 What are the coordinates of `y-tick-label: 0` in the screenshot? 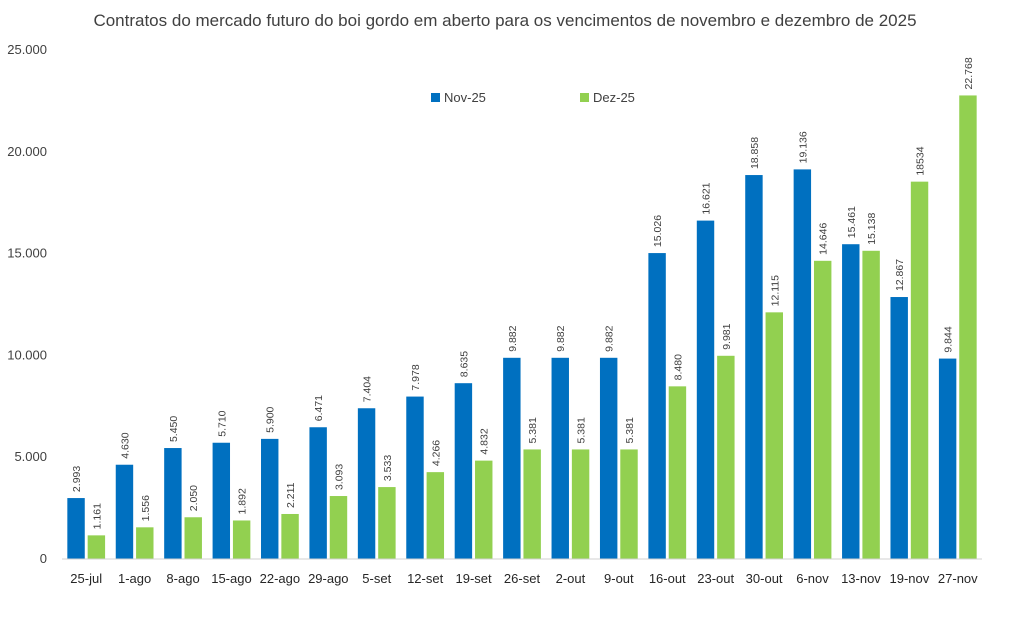 It's located at (43, 558).